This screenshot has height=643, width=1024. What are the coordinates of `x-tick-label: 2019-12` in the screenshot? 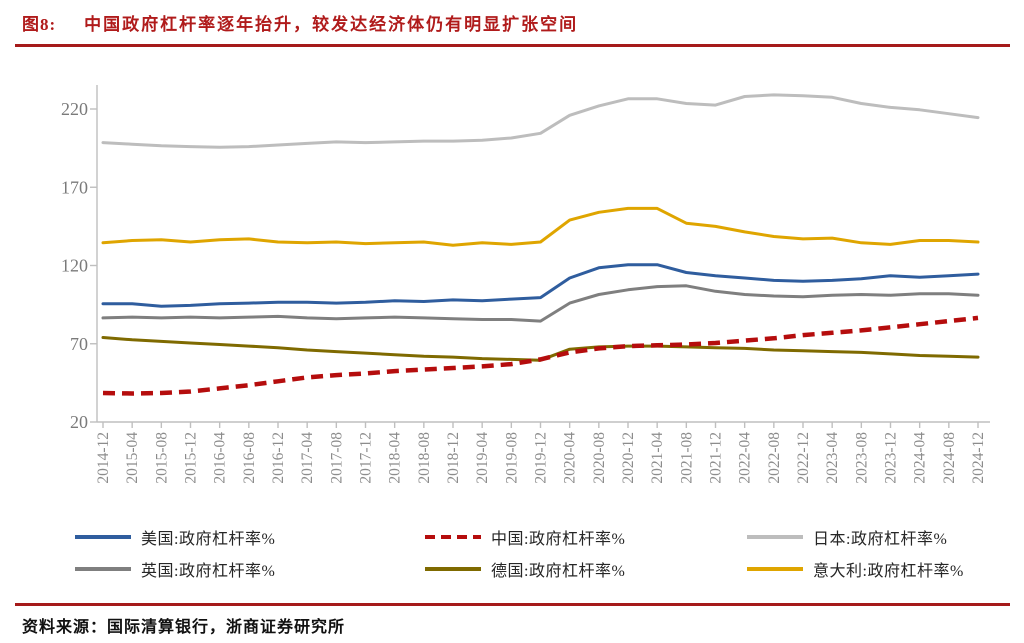 It's located at (541, 458).